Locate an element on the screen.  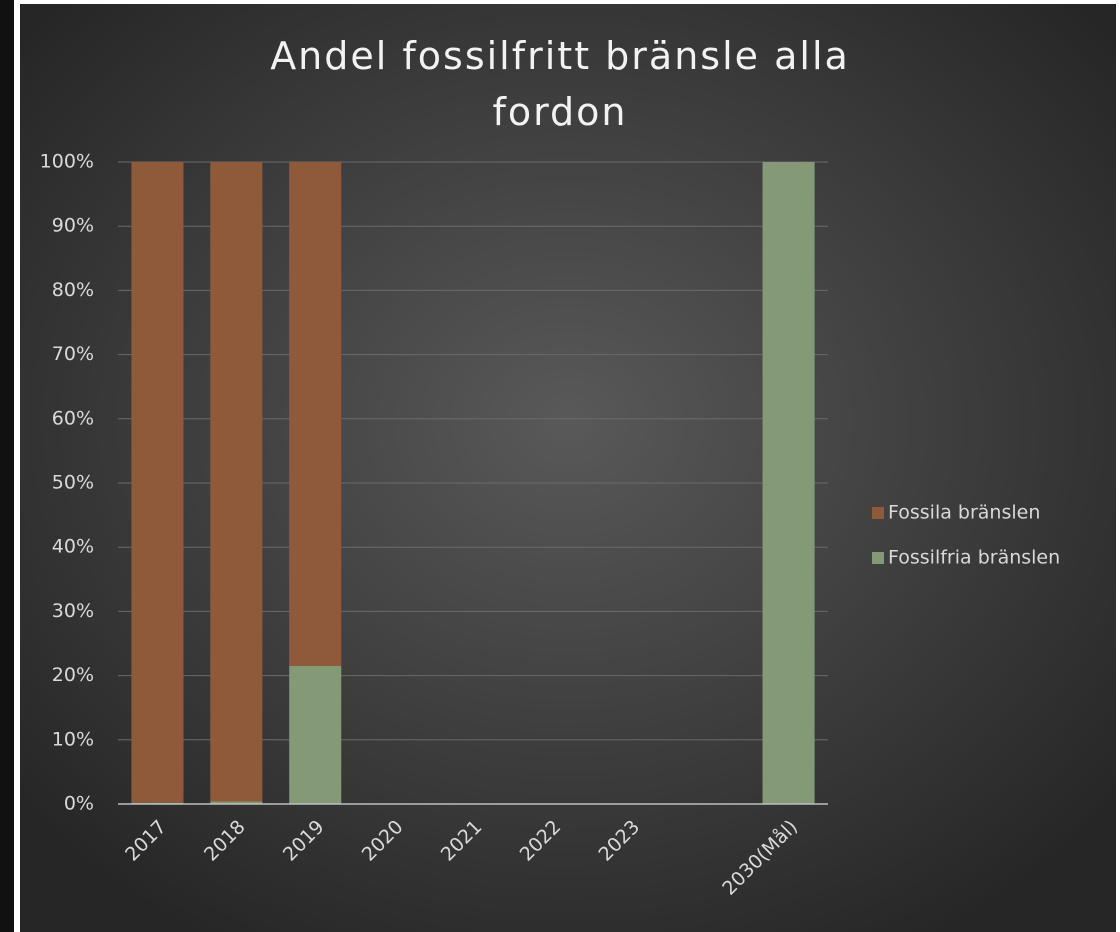
y-tick-label: 20% is located at coordinates (73, 675).